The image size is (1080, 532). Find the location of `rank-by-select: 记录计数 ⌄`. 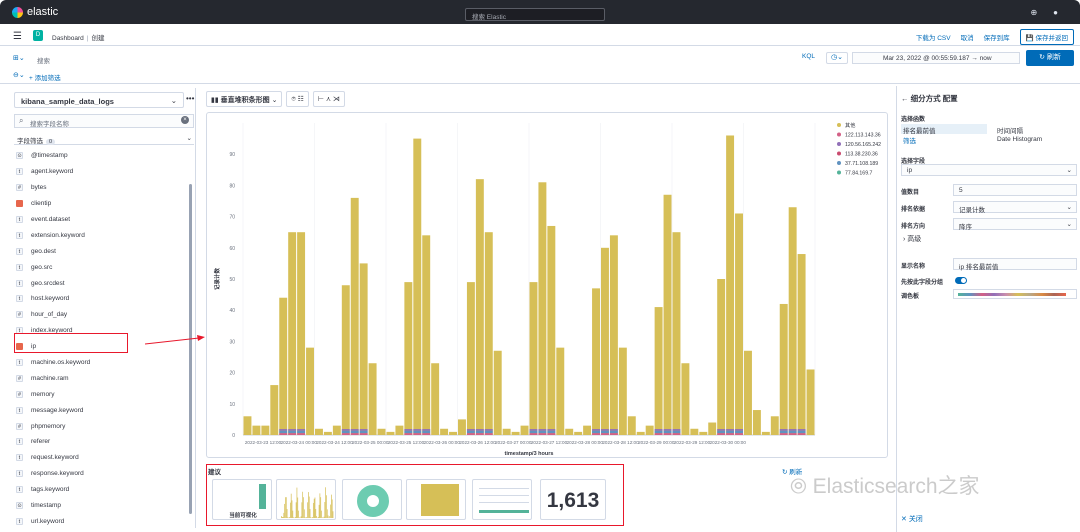

rank-by-select: 记录计数 ⌄ is located at coordinates (1015, 207).